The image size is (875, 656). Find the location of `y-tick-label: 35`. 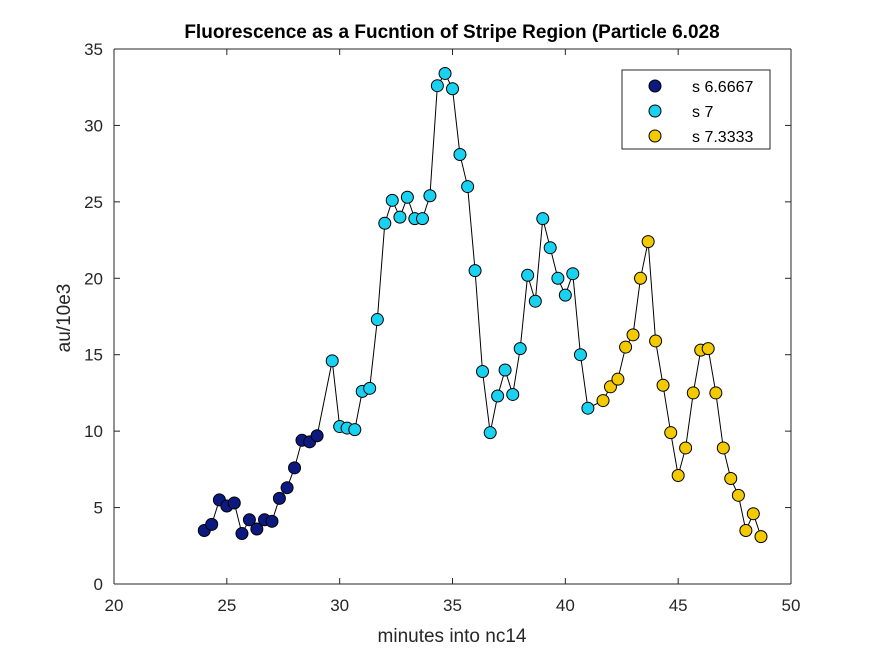

y-tick-label: 35 is located at coordinates (93, 49).